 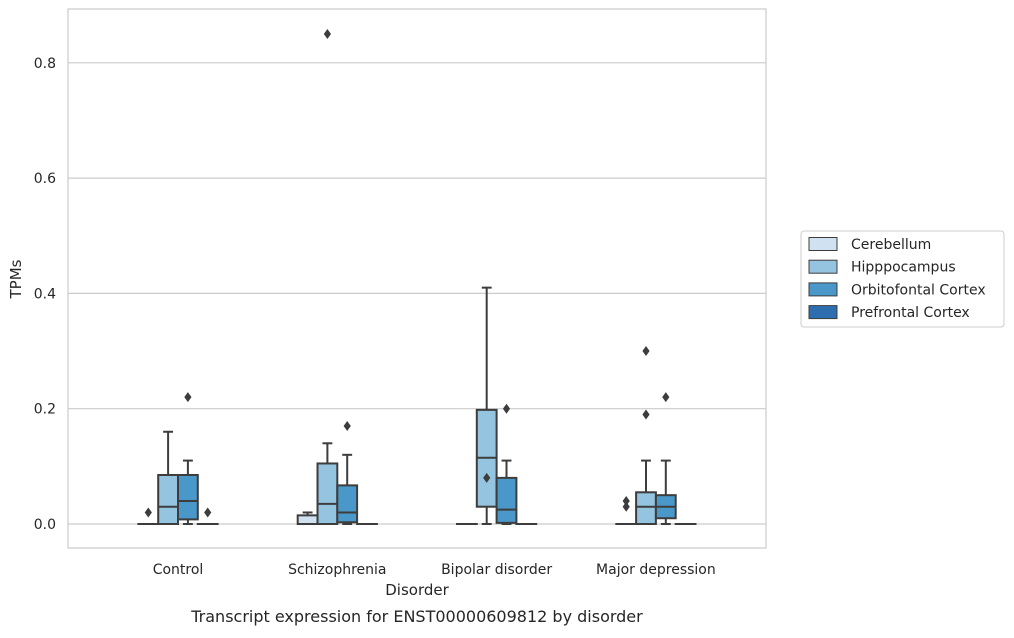 I want to click on legend-label: Orbitofontal Cortex, so click(x=918, y=290).